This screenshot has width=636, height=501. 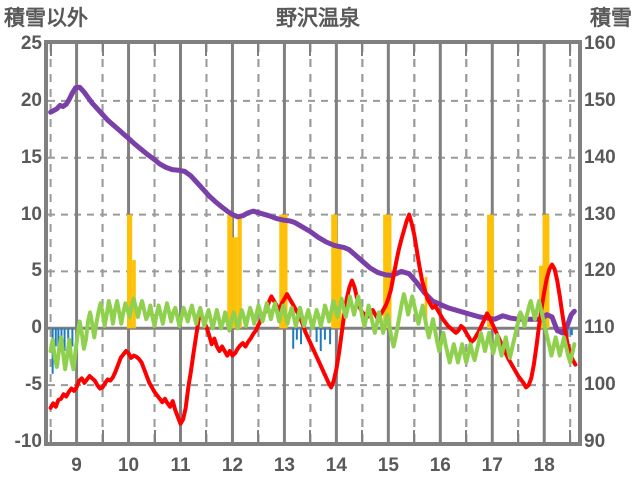 I want to click on page-title: 野沢温泉, so click(x=318, y=18).